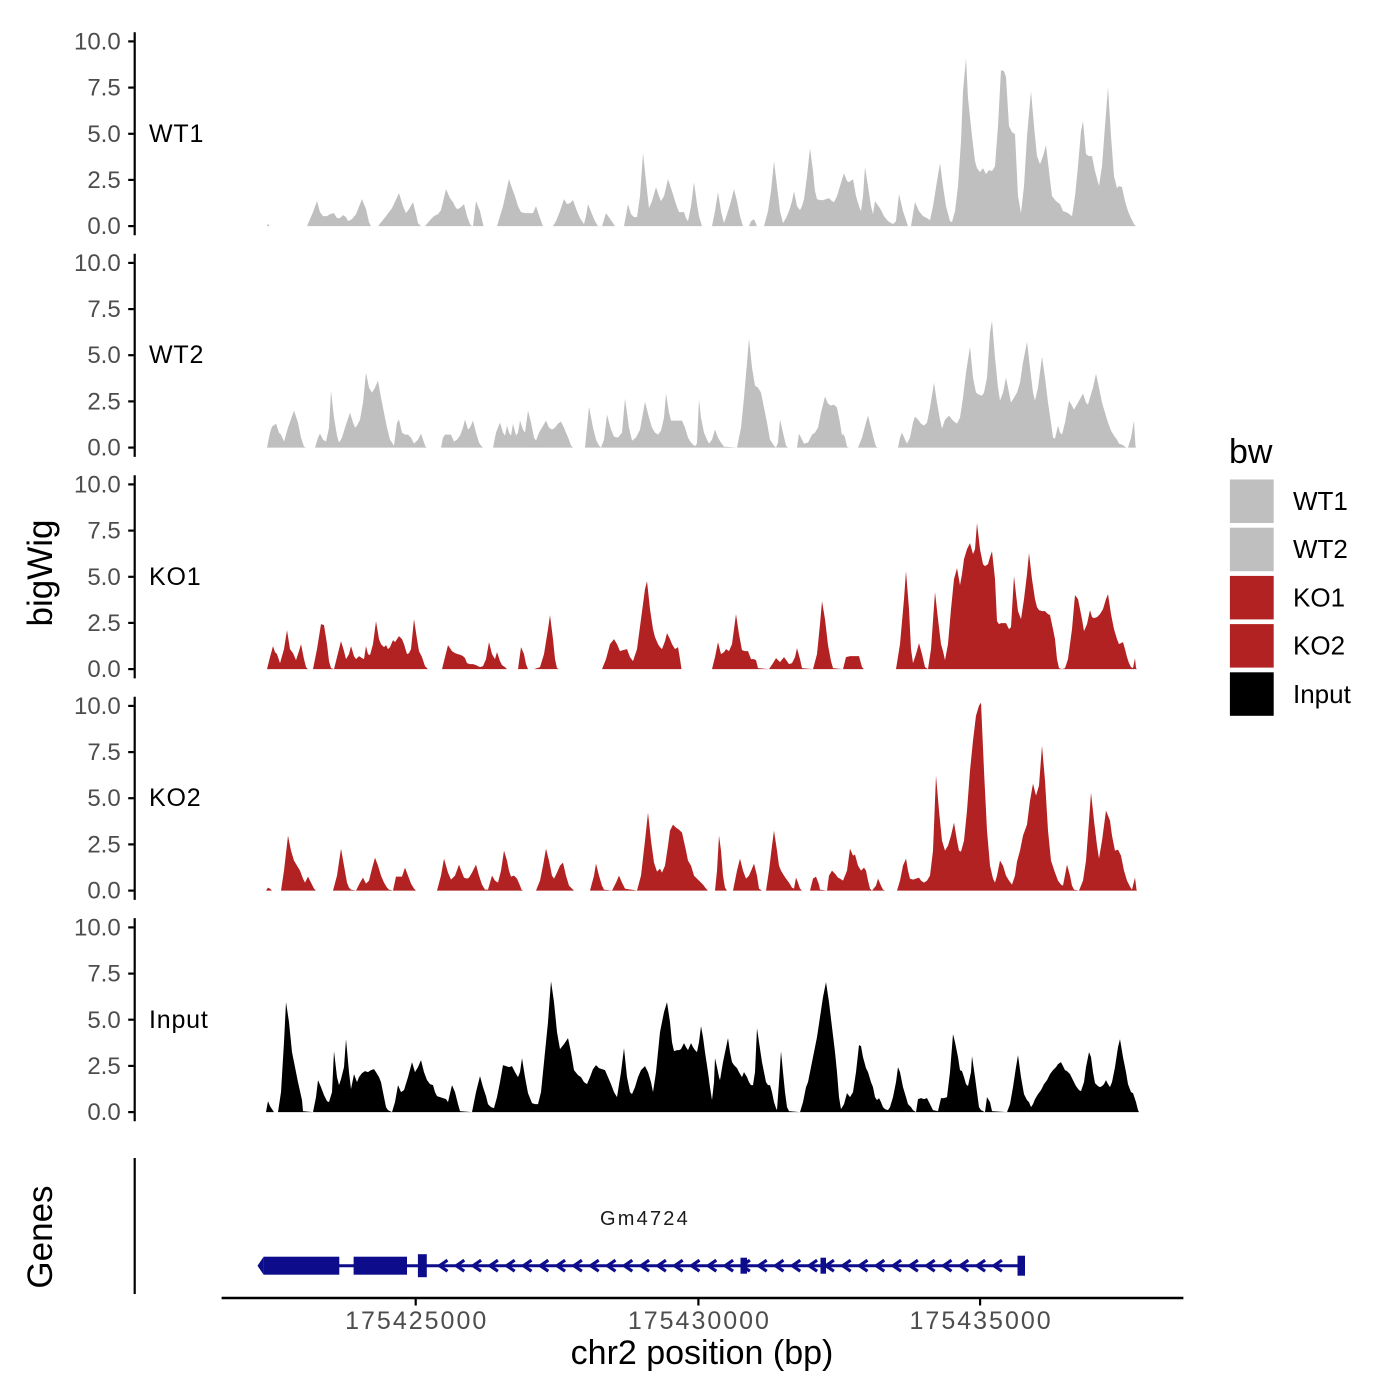 The image size is (1400, 1400). I want to click on svg-text: 175435000, so click(981, 1321).